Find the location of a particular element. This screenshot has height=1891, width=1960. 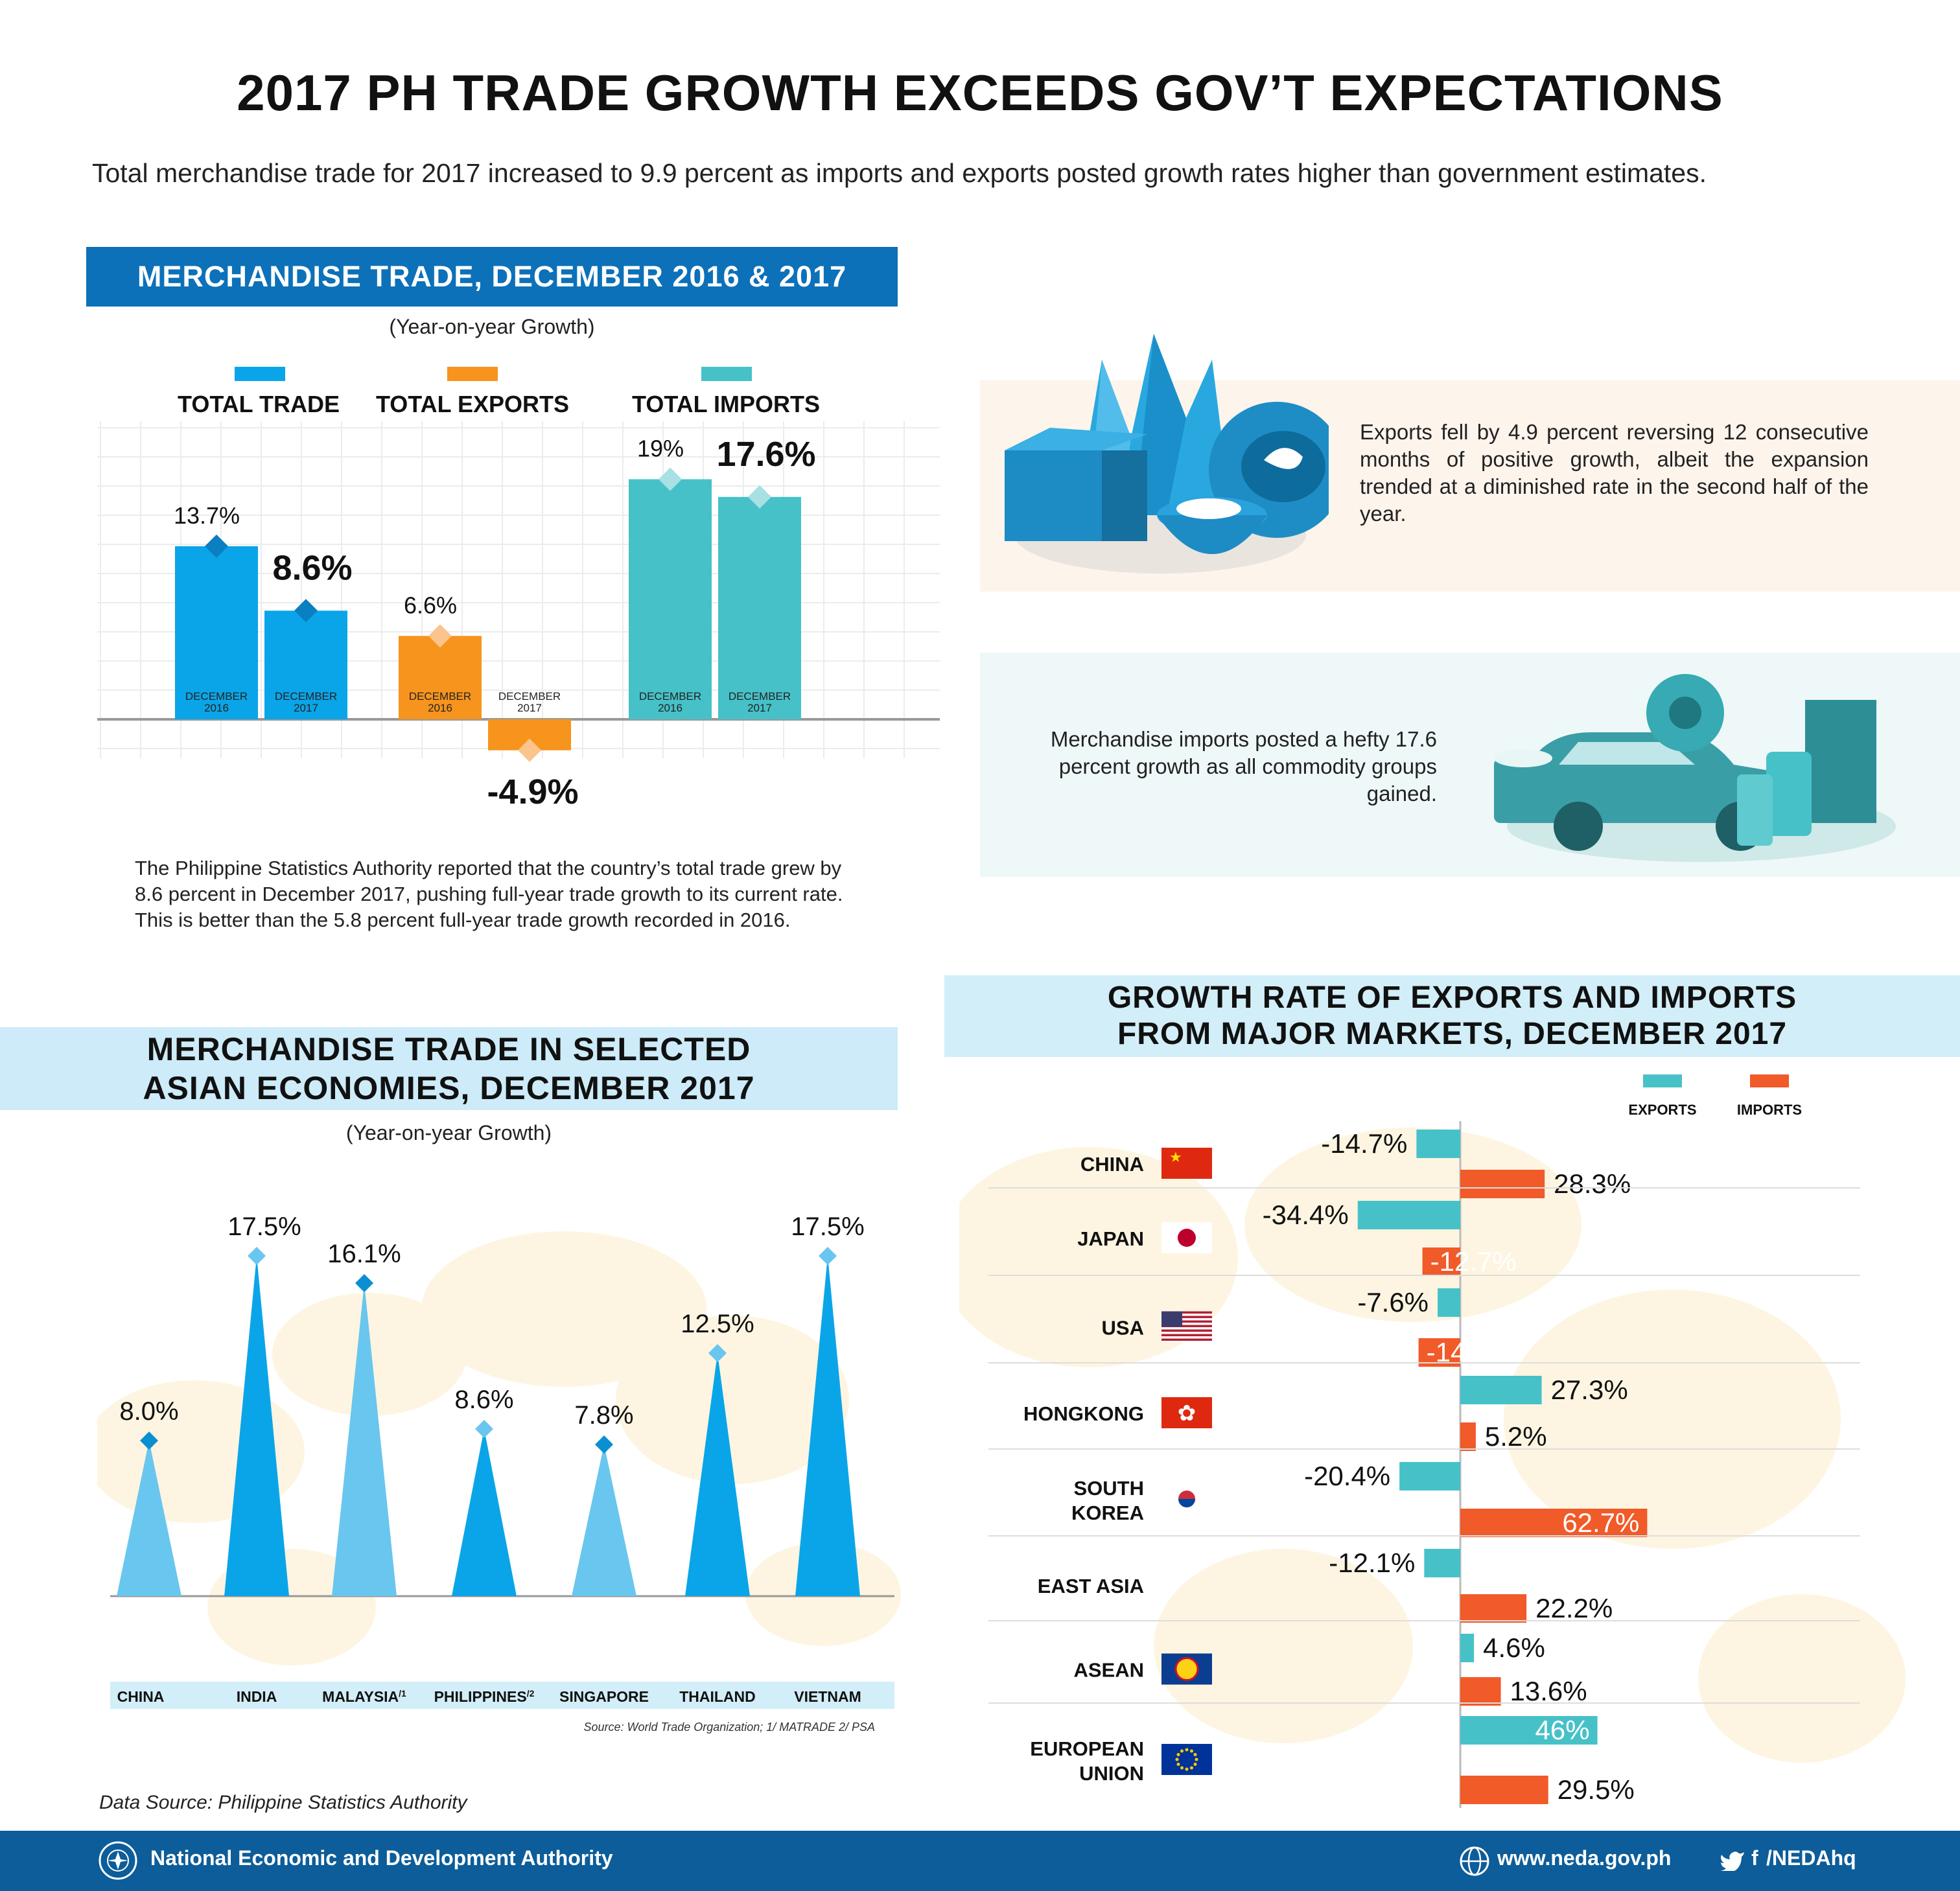

flag-sun-icon is located at coordinates (1187, 1238).